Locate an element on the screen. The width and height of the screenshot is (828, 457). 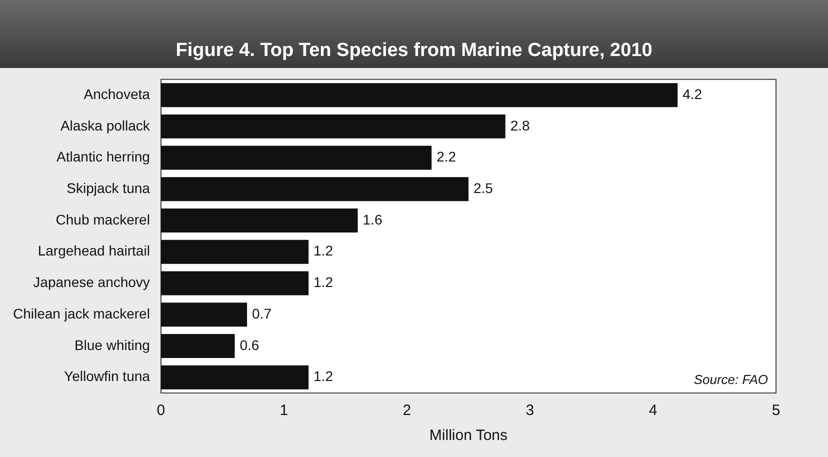
x-axis-title: Million Tons is located at coordinates (468, 435).